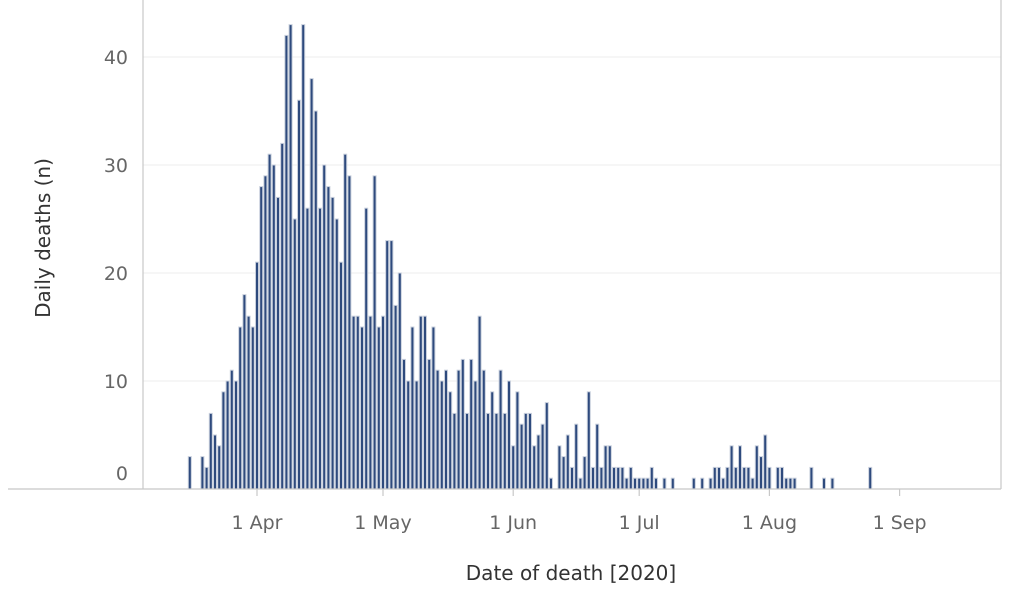  I want to click on x-tick-label: 1 Jun, so click(513, 523).